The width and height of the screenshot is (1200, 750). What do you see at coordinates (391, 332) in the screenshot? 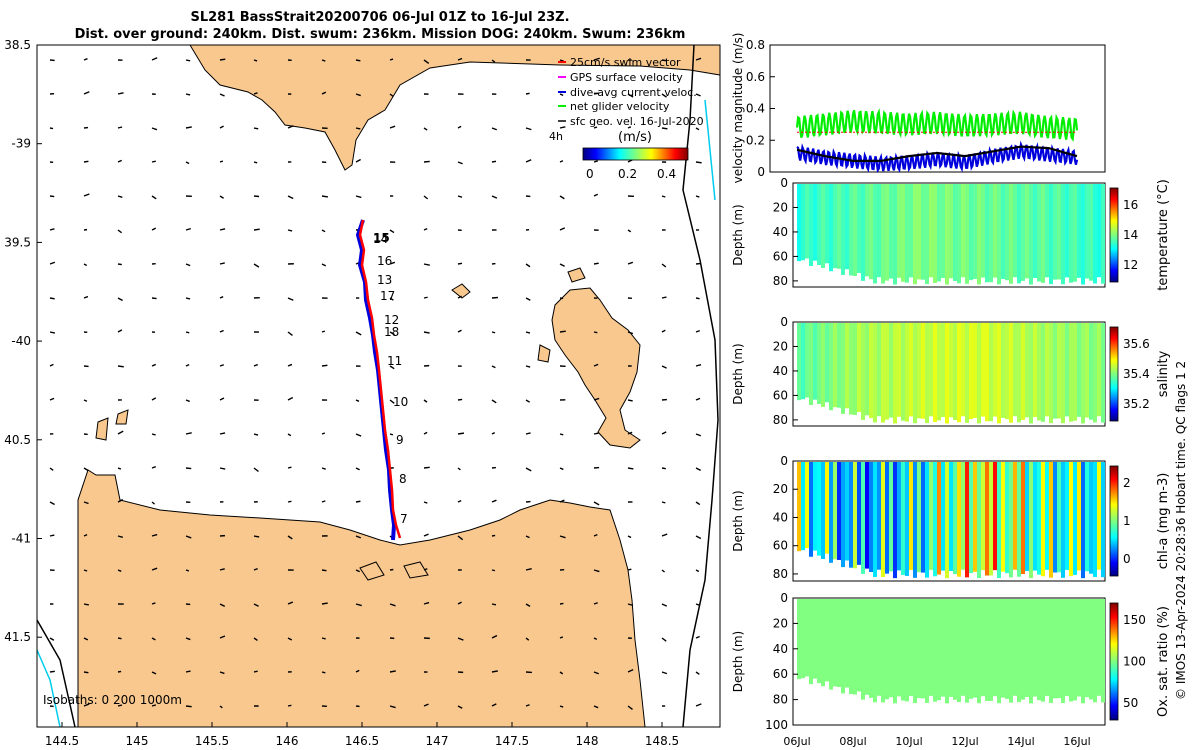
I see `day-label: 18` at bounding box center [391, 332].